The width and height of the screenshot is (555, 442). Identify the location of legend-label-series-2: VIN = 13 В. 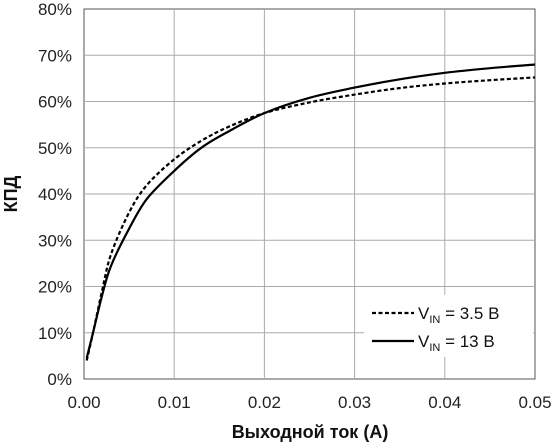
(456, 343).